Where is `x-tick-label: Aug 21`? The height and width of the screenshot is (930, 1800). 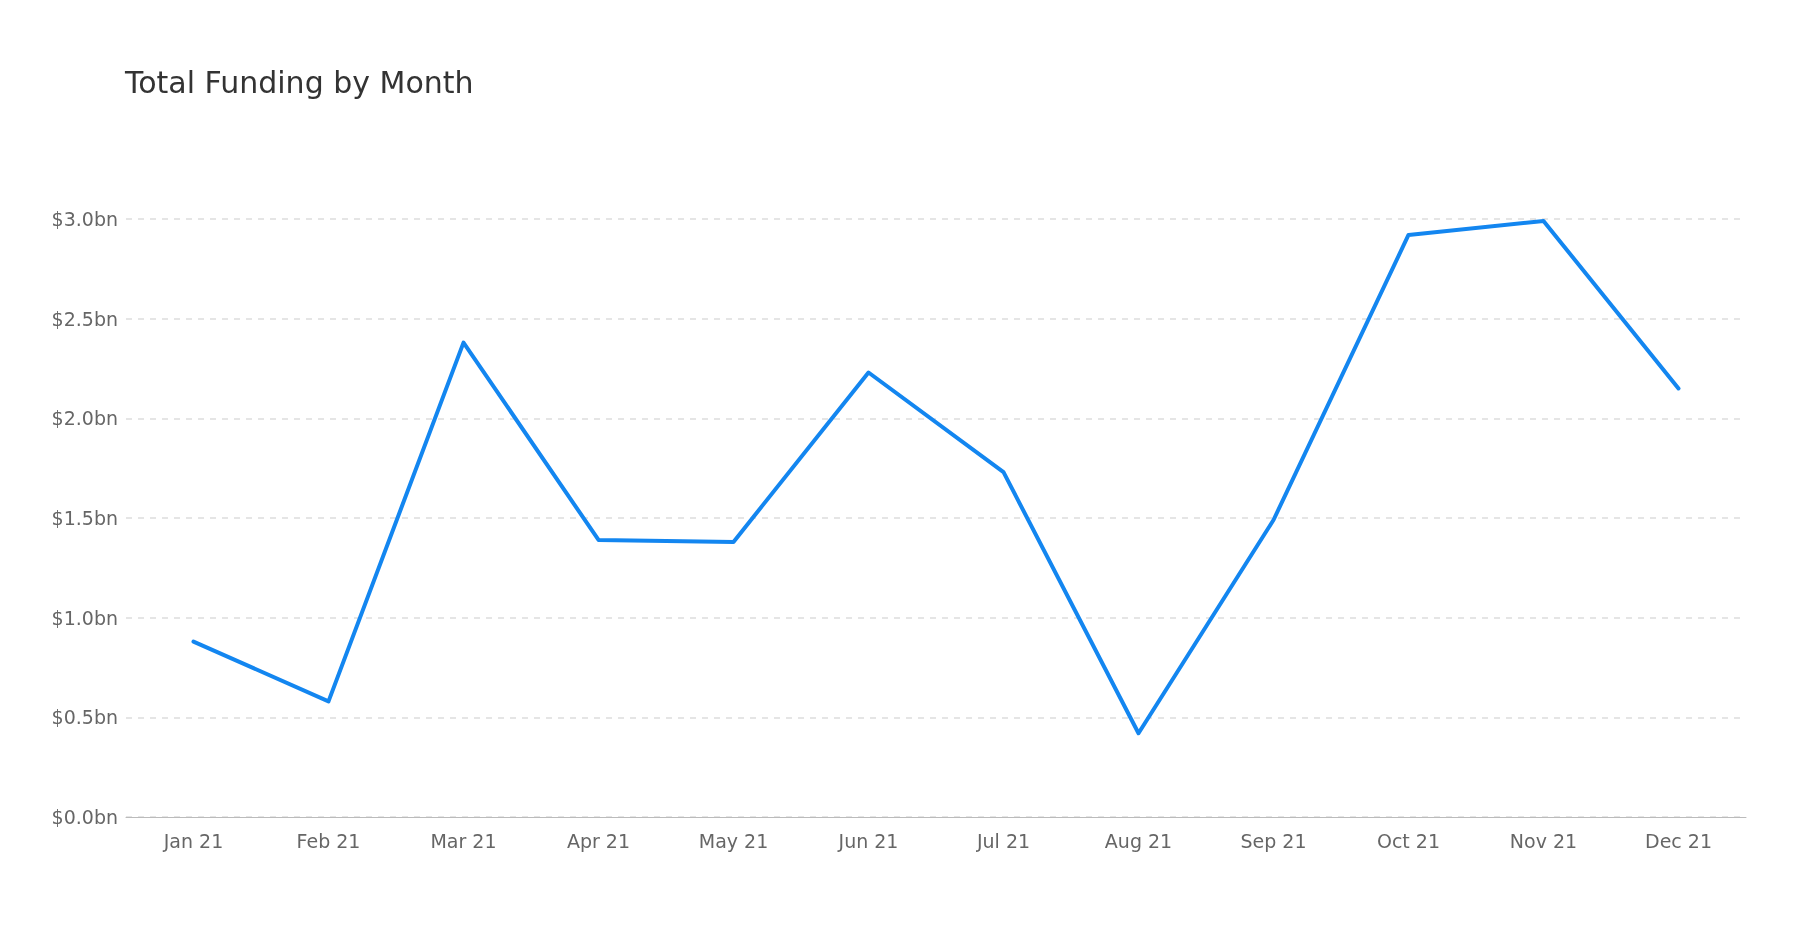 x-tick-label: Aug 21 is located at coordinates (1138, 840).